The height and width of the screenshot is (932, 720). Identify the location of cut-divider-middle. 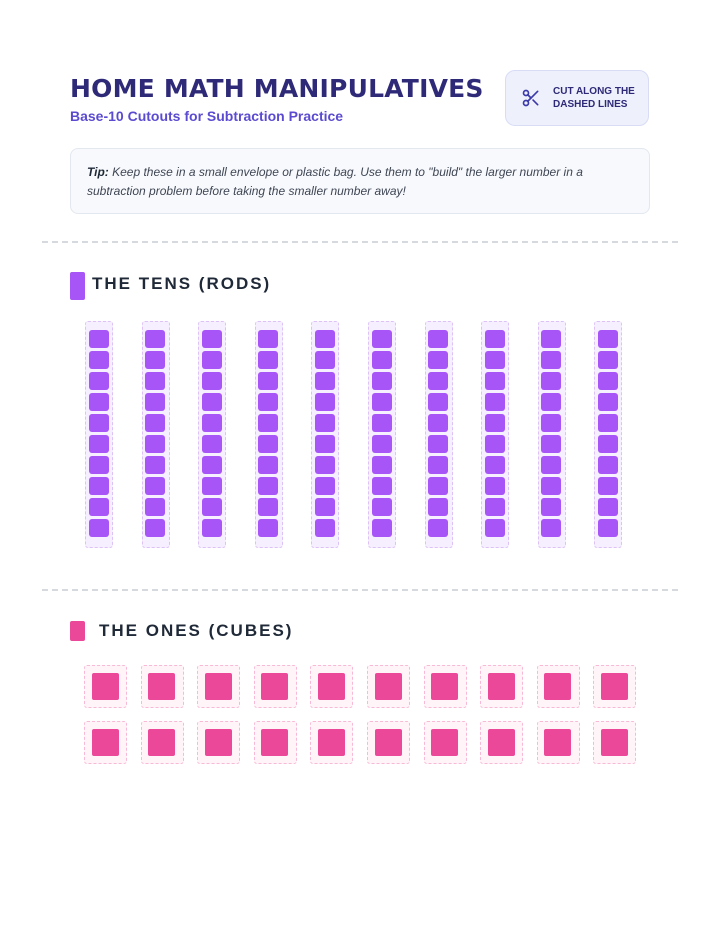
(360, 590).